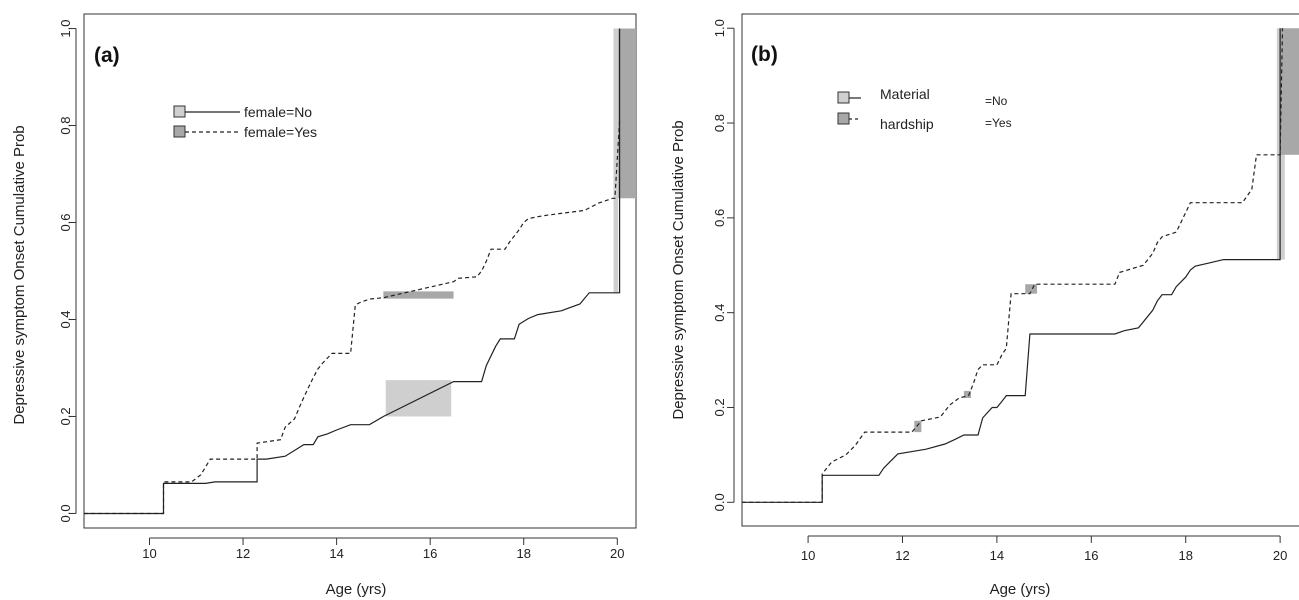  I want to click on panel-b-x-axis-title: Age (yrs), so click(1020, 589).